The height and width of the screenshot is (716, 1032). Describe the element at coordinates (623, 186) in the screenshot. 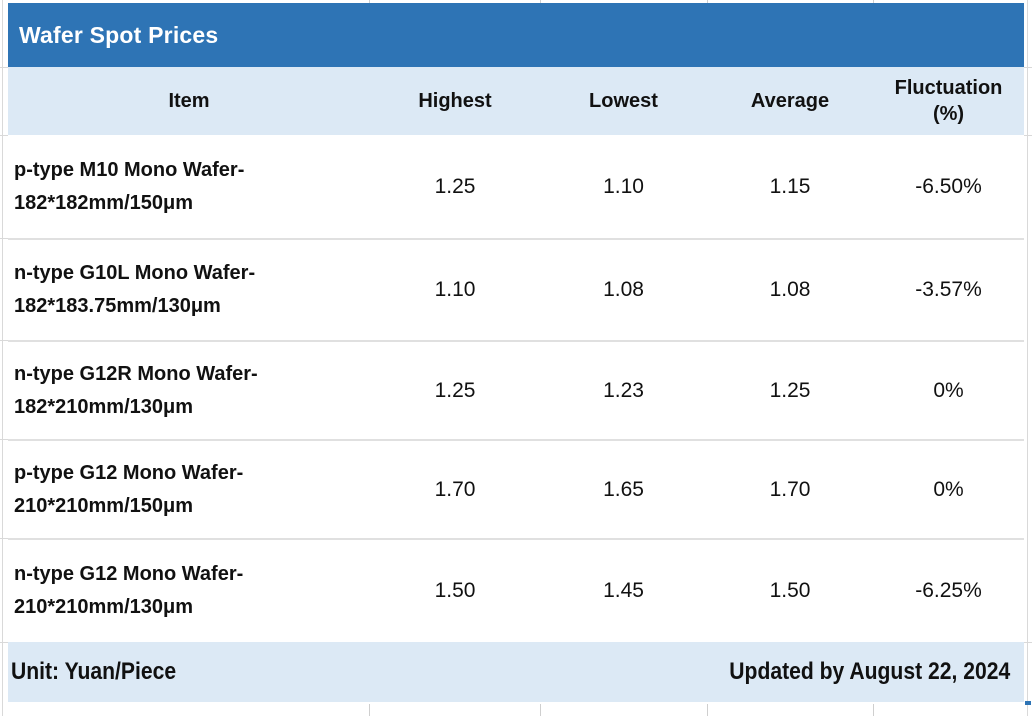

I see `lowest-value: 1.10` at that location.